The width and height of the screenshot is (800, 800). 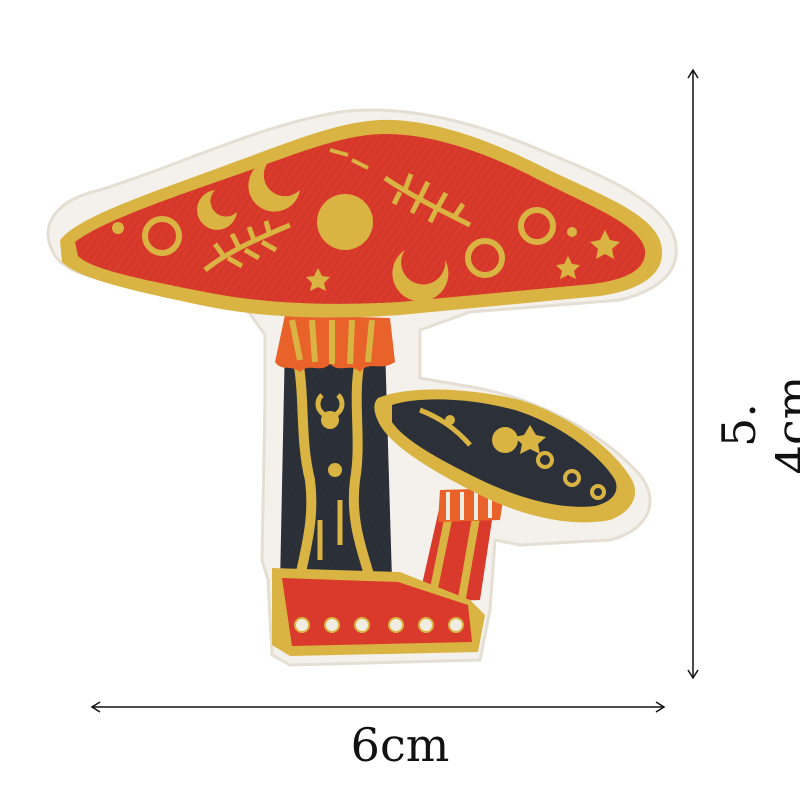 I want to click on height-dimension-arrow, so click(x=693, y=374).